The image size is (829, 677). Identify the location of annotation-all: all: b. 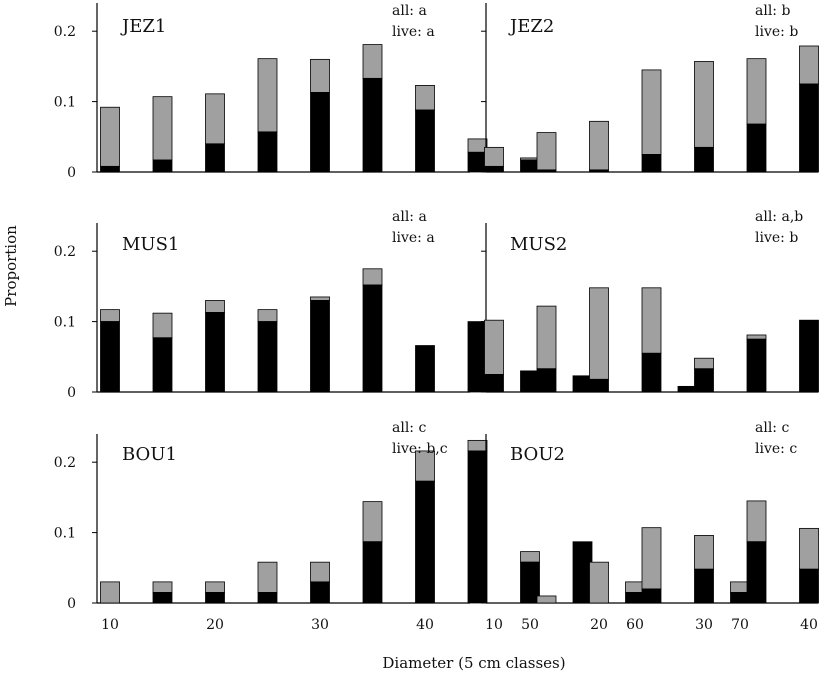
(772, 11).